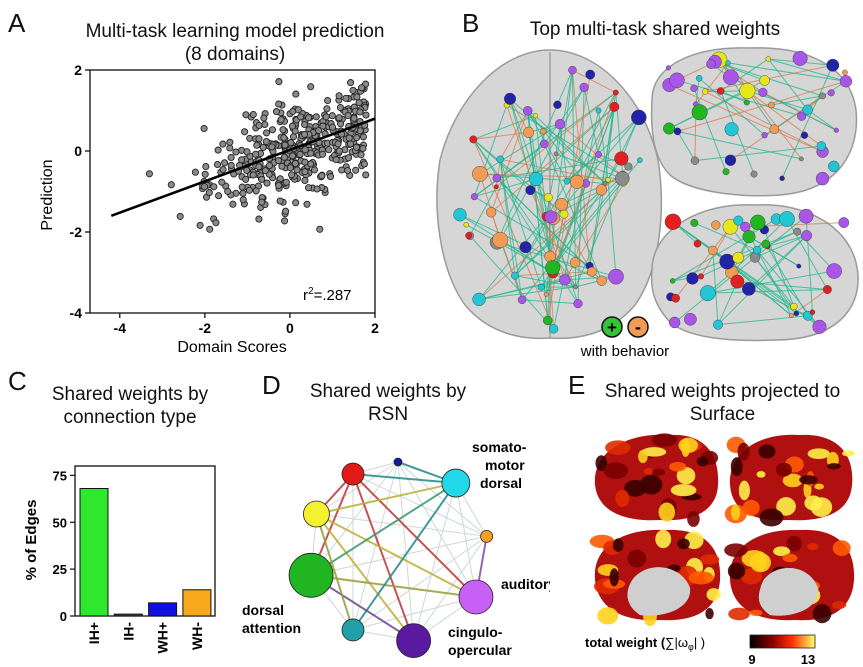 The image size is (863, 667). I want to click on panel-c-title-line2: connection type, so click(130, 417).